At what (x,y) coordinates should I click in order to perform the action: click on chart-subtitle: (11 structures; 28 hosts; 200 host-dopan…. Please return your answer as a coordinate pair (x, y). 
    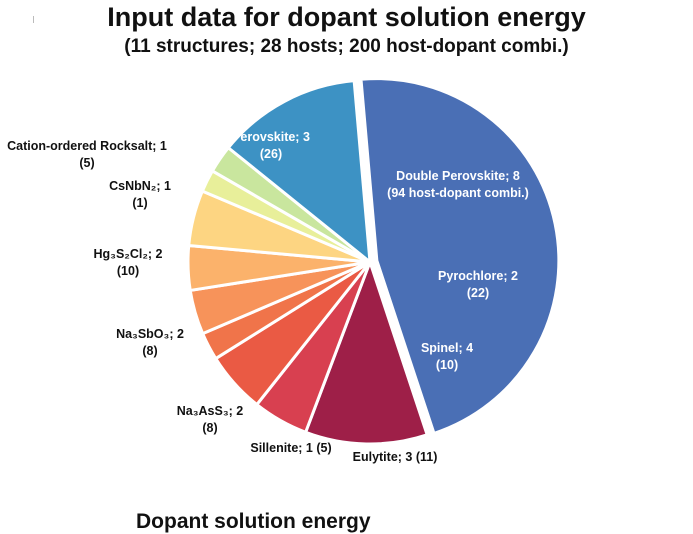
    Looking at the image, I should click on (346, 46).